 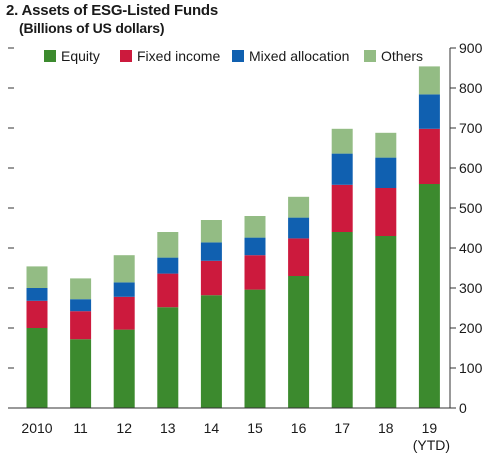 What do you see at coordinates (50, 56) in the screenshot?
I see `legend-swatch-equity` at bounding box center [50, 56].